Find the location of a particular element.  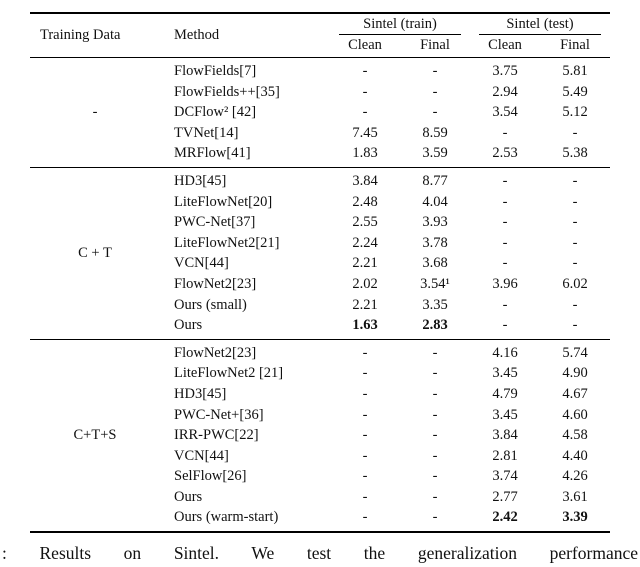

method-cell: SelFlow[26] is located at coordinates (210, 476).